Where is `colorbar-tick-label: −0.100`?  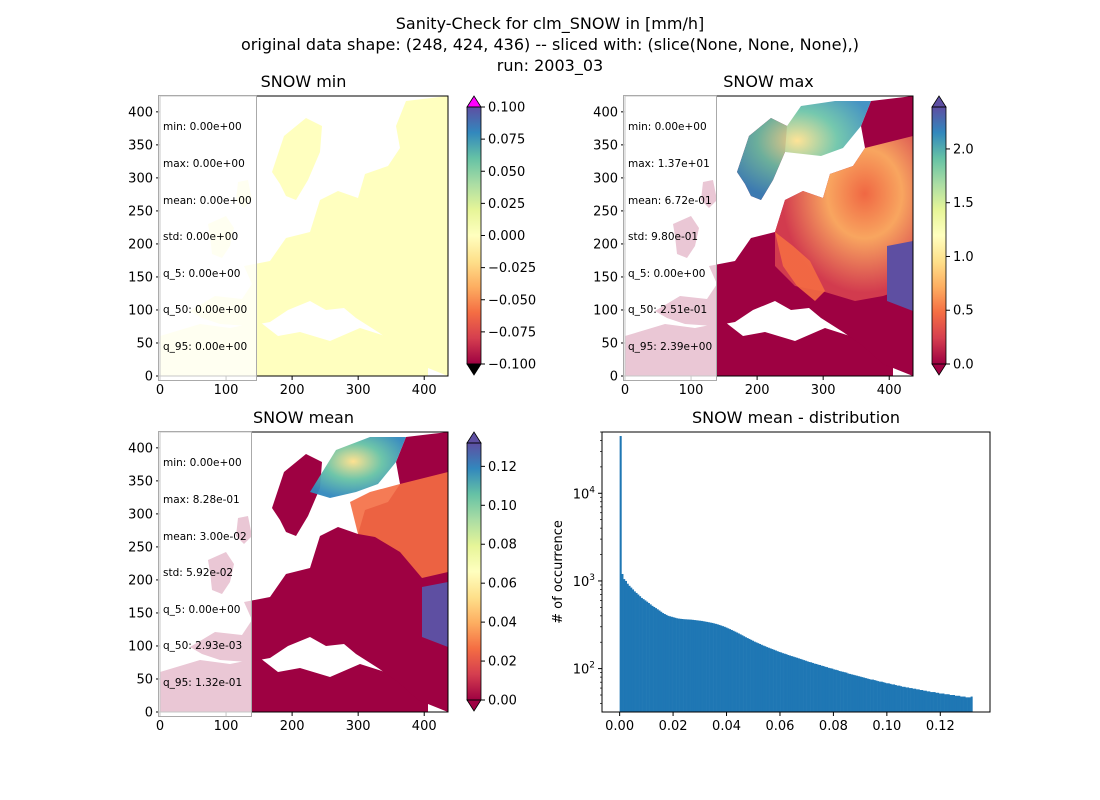 colorbar-tick-label: −0.100 is located at coordinates (512, 365).